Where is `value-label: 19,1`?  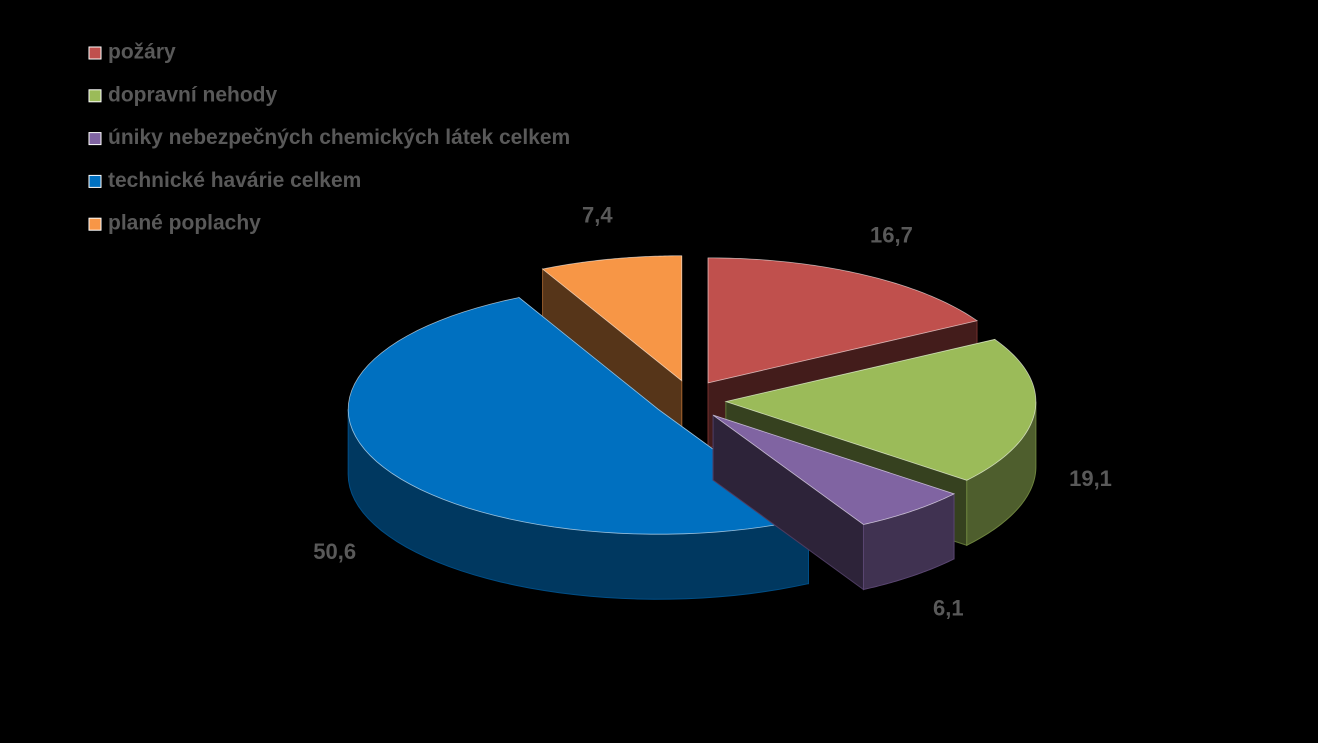
value-label: 19,1 is located at coordinates (1090, 478).